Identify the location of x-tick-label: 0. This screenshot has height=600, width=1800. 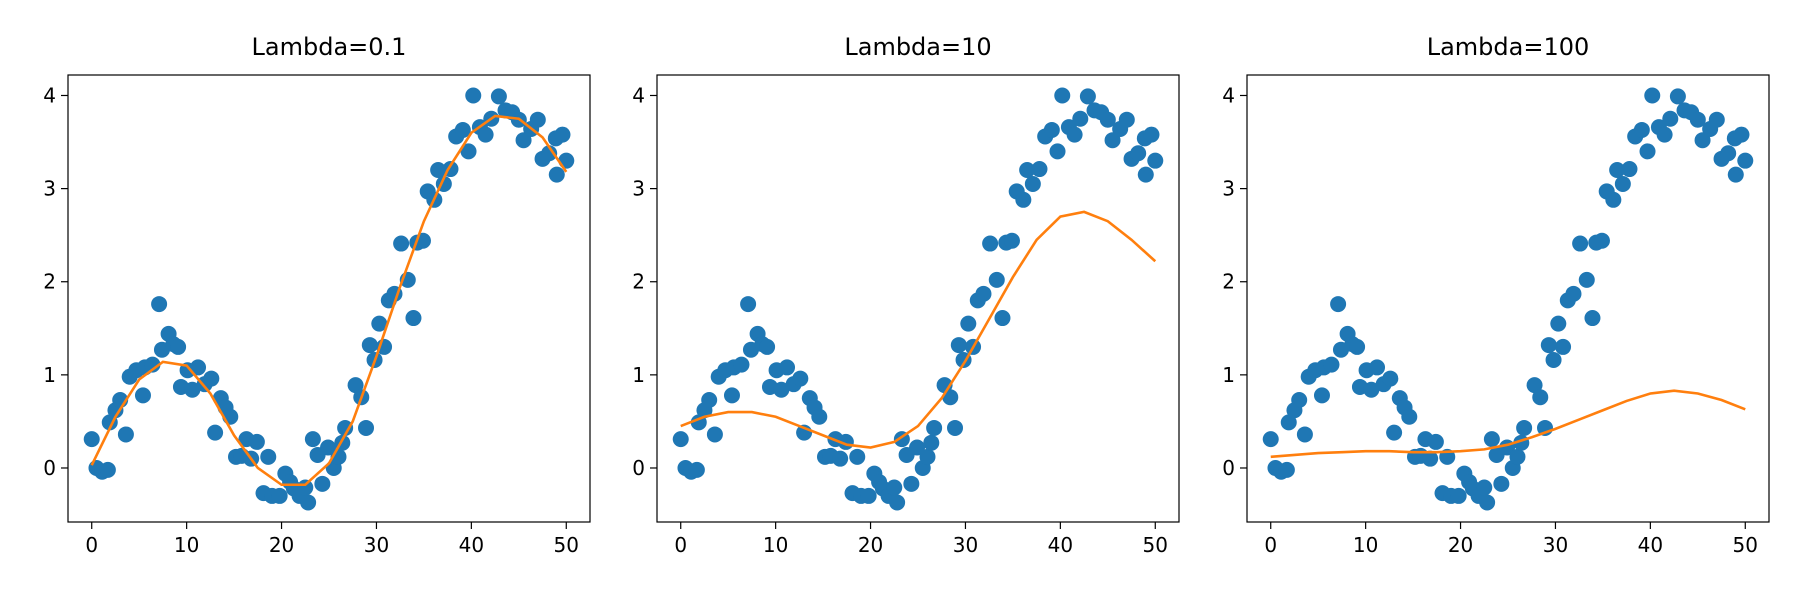
(91, 545).